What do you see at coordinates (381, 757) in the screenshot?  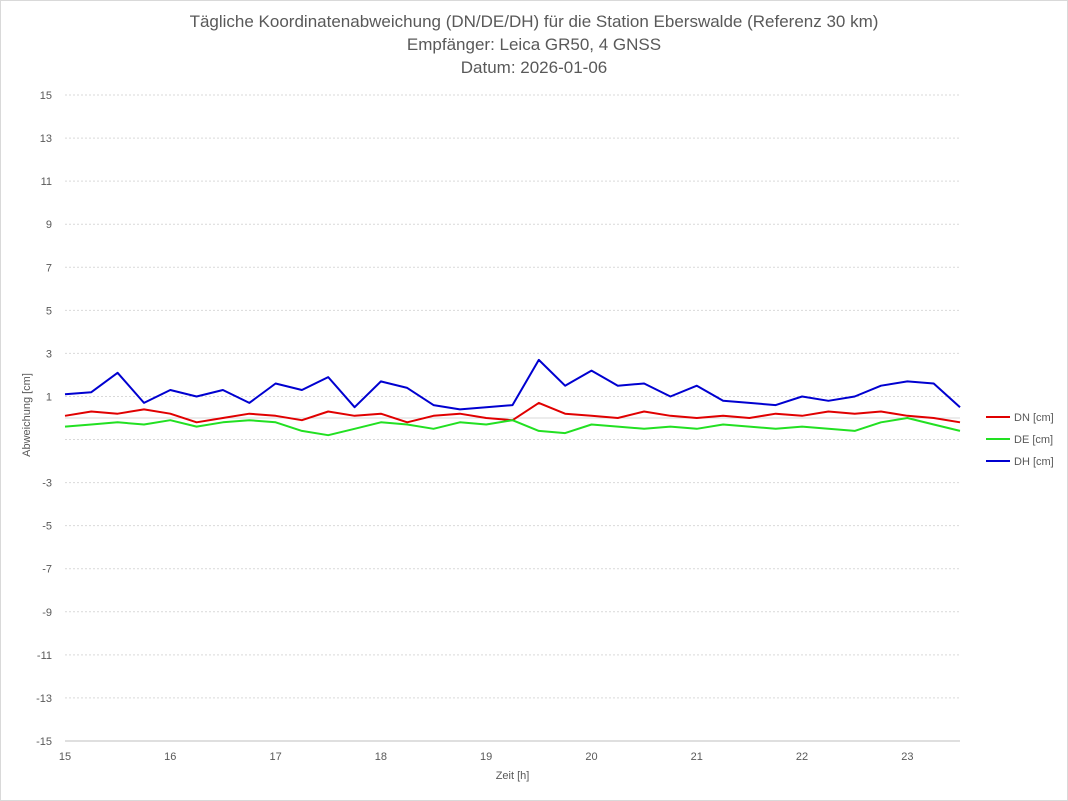 I see `x-tick-label: 18` at bounding box center [381, 757].